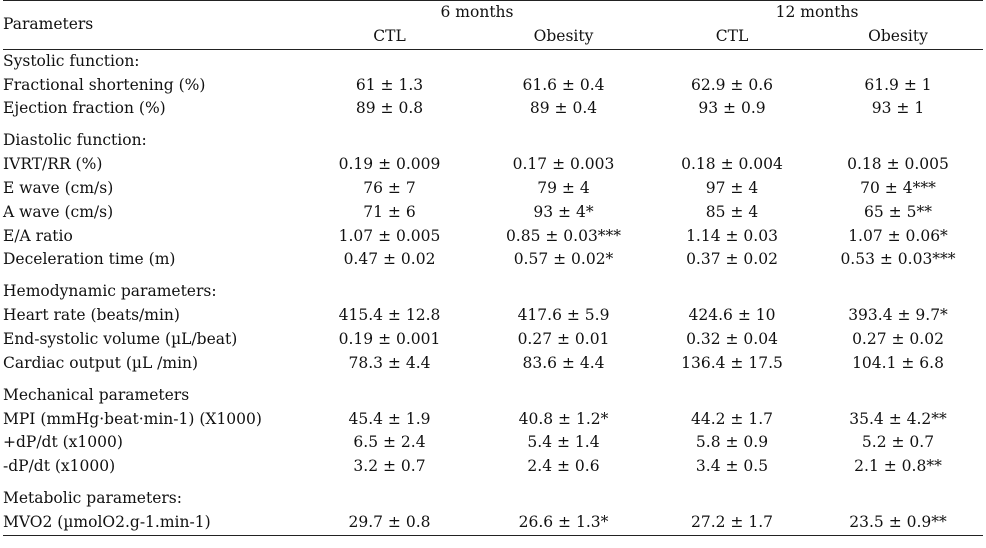  What do you see at coordinates (389, 211) in the screenshot?
I see `value-cell: 71 ± 6` at bounding box center [389, 211].